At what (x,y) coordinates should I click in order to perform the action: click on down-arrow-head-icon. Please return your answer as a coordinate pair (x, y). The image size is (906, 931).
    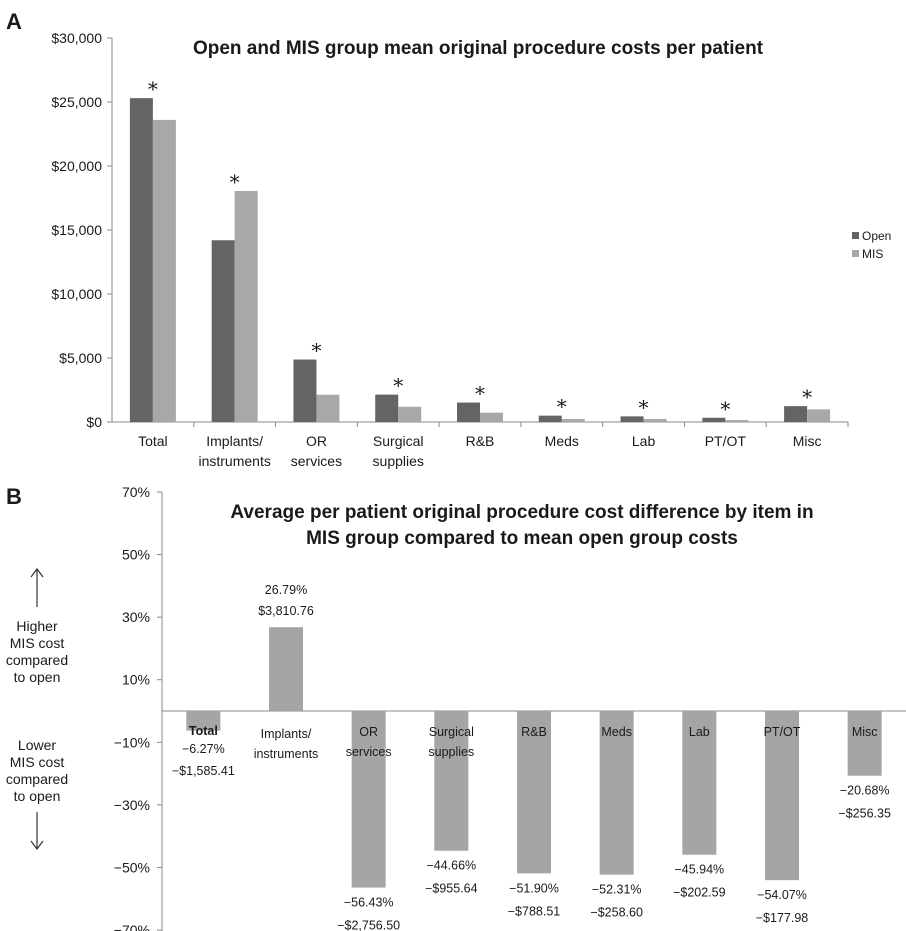
    Looking at the image, I should click on (37, 845).